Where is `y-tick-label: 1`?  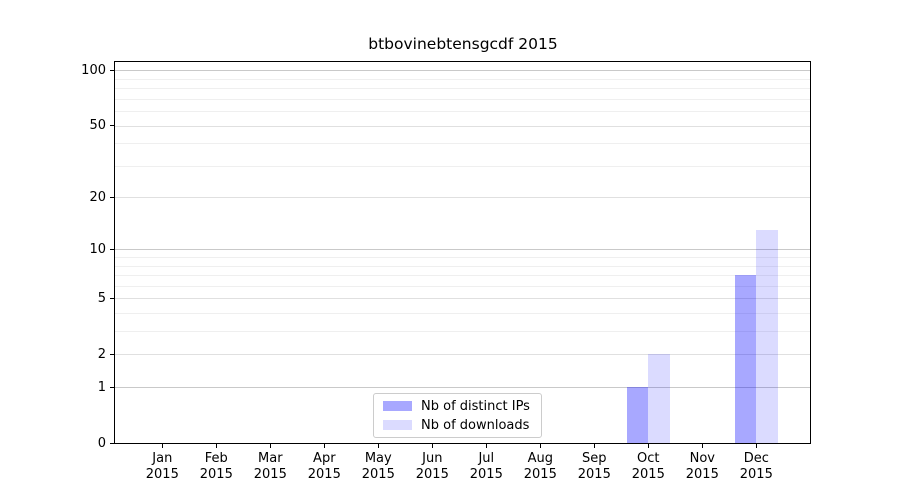 y-tick-label: 1 is located at coordinates (101, 387).